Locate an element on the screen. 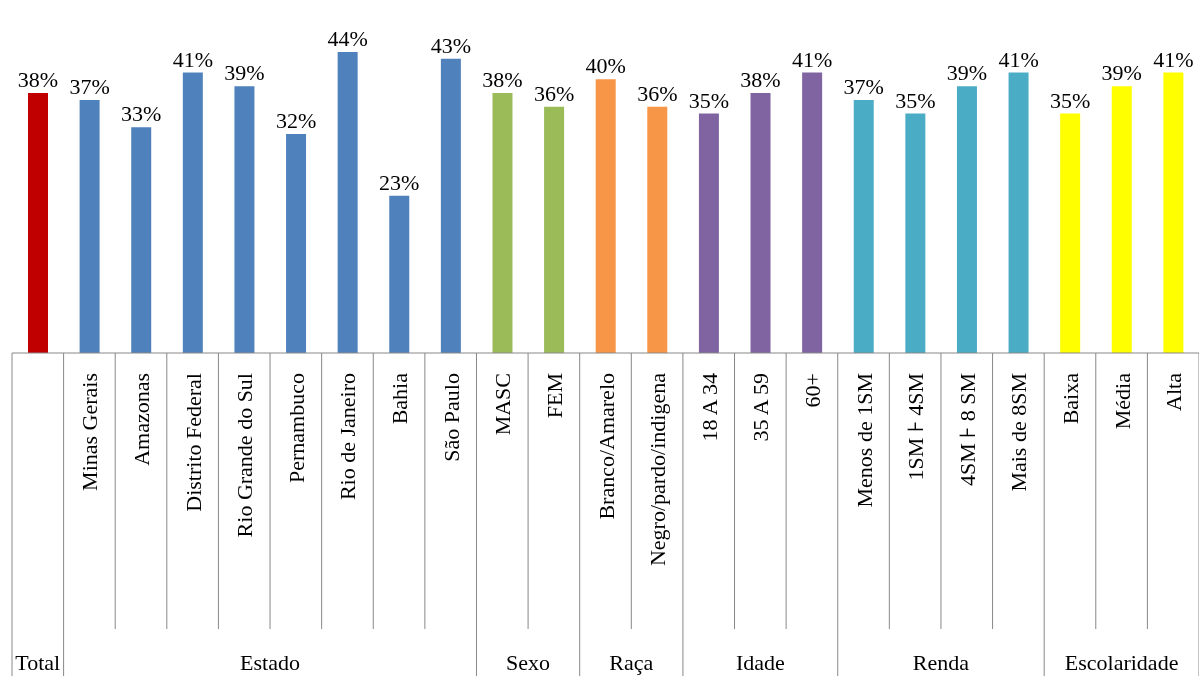 The image size is (1199, 683). x-tick-label: 18 A 34 is located at coordinates (709, 407).